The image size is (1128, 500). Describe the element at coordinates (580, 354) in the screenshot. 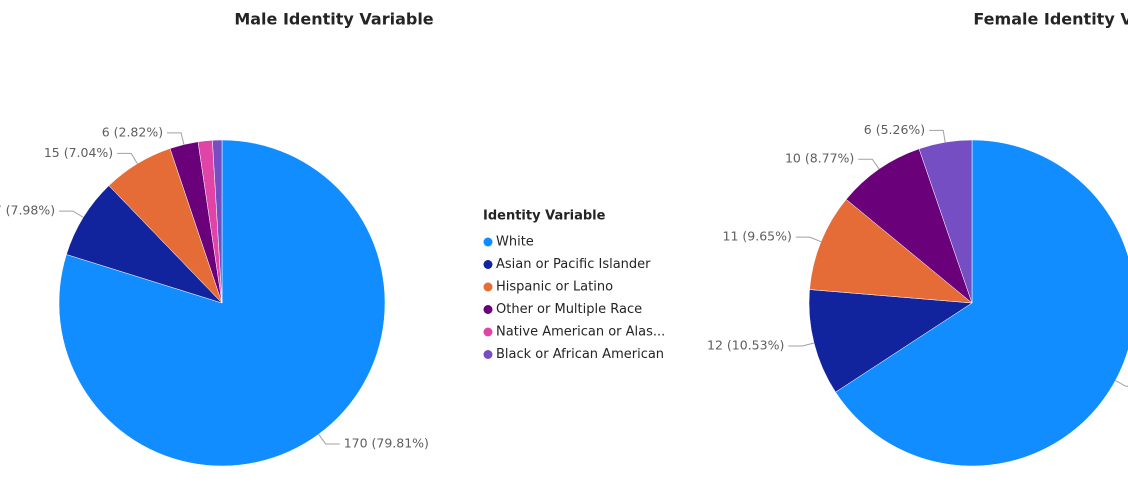

I see `legend-label: Black or African American` at that location.